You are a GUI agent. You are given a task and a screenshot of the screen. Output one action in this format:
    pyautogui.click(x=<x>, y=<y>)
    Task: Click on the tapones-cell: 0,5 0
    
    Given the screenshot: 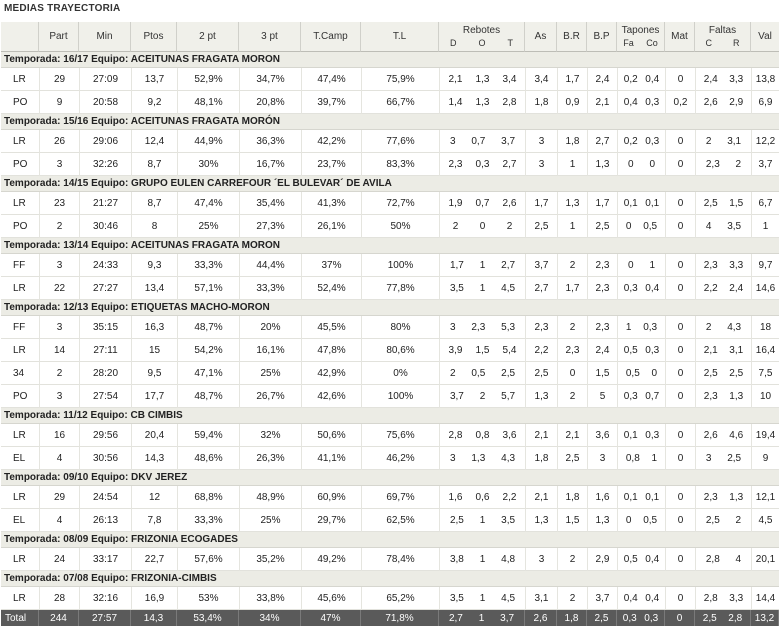 What is the action you would take?
    pyautogui.click(x=641, y=373)
    